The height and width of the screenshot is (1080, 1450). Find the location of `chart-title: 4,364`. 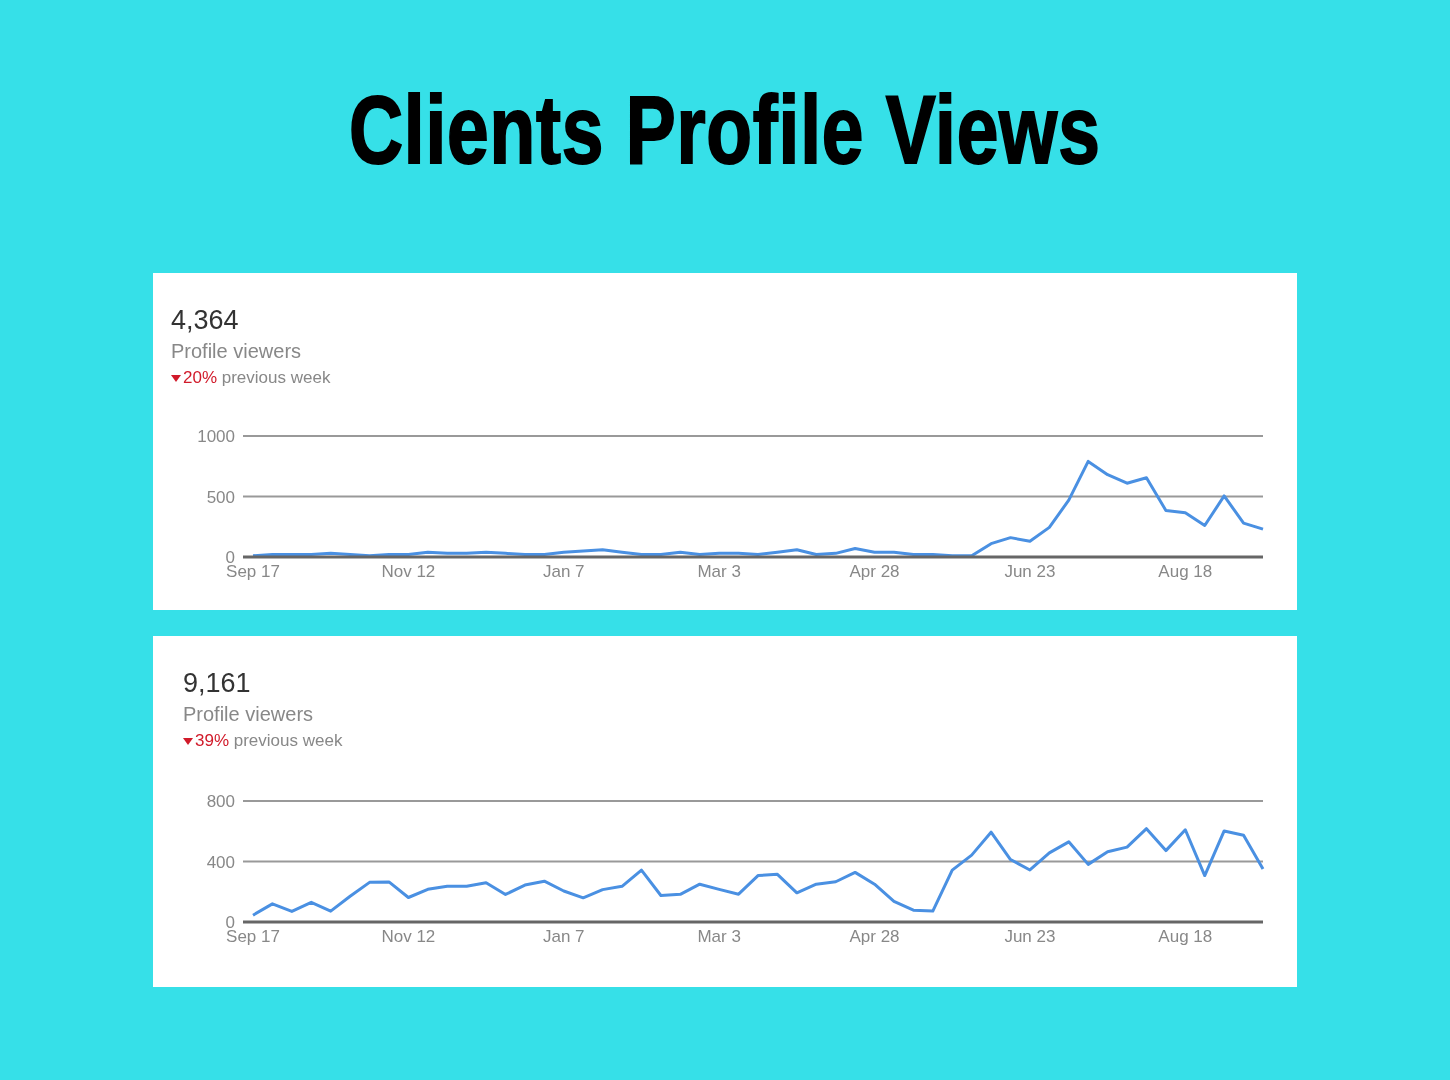

chart-title: 4,364 is located at coordinates (205, 320).